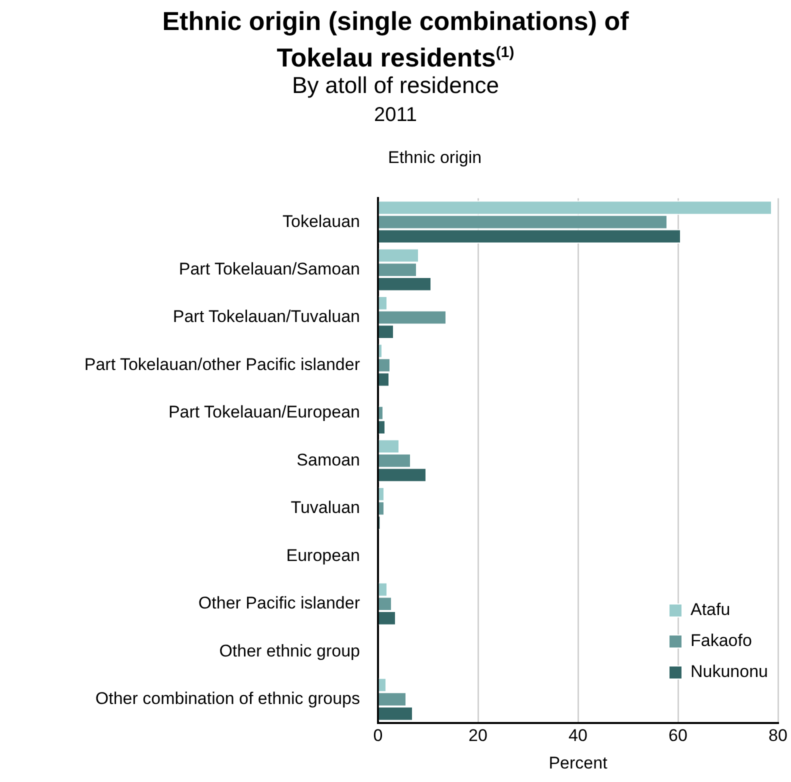 The height and width of the screenshot is (782, 791). Describe the element at coordinates (328, 460) in the screenshot. I see `y-tick-label: Samoan` at that location.